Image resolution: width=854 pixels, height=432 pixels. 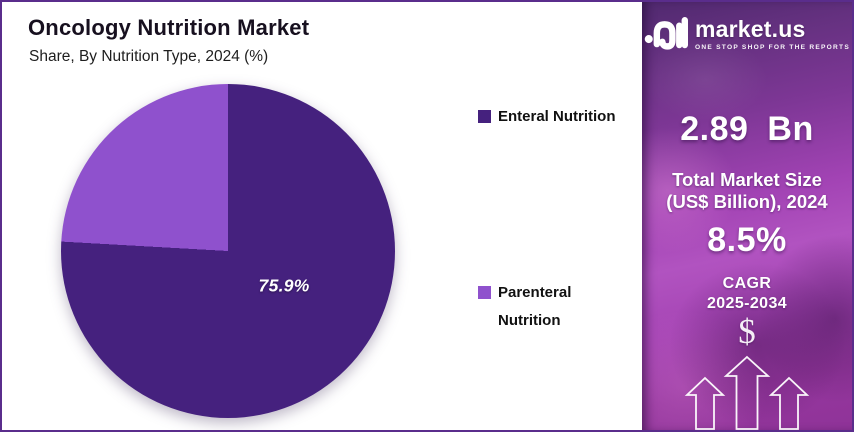 I want to click on market-size-label-line2: (US$ Billion), 2024, so click(x=747, y=201).